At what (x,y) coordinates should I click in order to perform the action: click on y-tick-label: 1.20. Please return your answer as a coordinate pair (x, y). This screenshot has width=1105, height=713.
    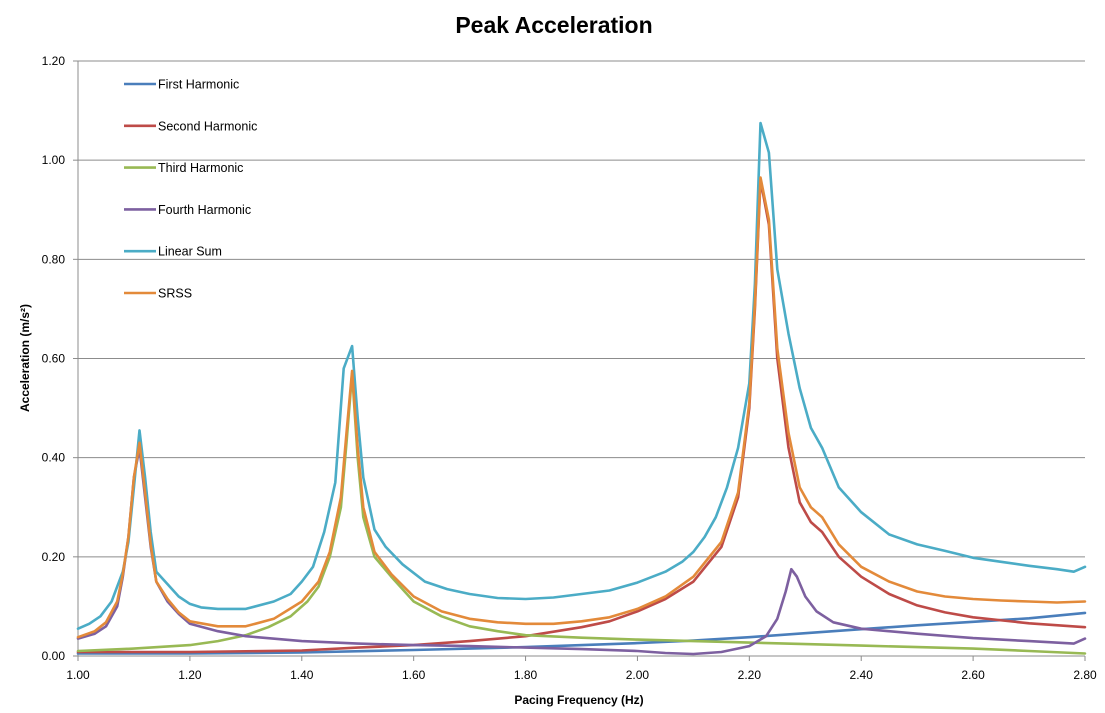
    Looking at the image, I should click on (54, 61).